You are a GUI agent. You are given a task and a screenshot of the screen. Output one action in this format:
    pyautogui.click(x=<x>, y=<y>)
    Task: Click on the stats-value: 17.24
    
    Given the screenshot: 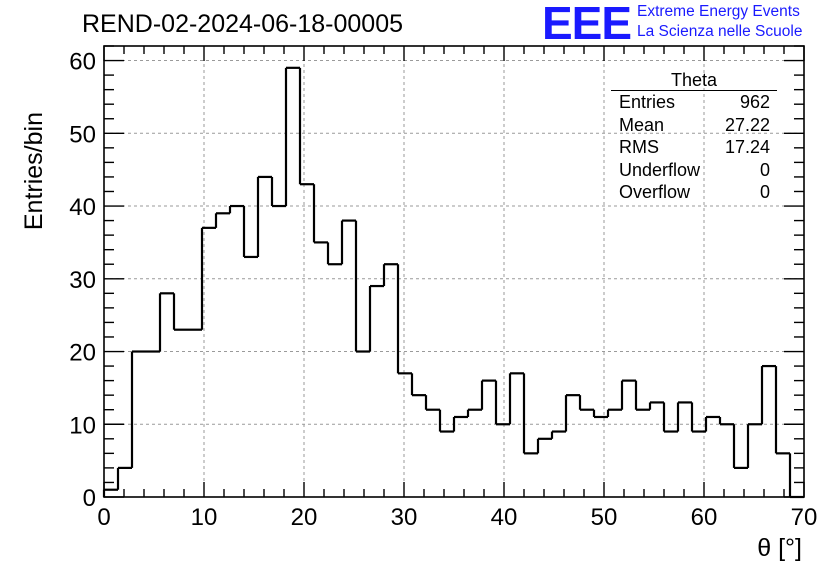 What is the action you would take?
    pyautogui.click(x=747, y=147)
    